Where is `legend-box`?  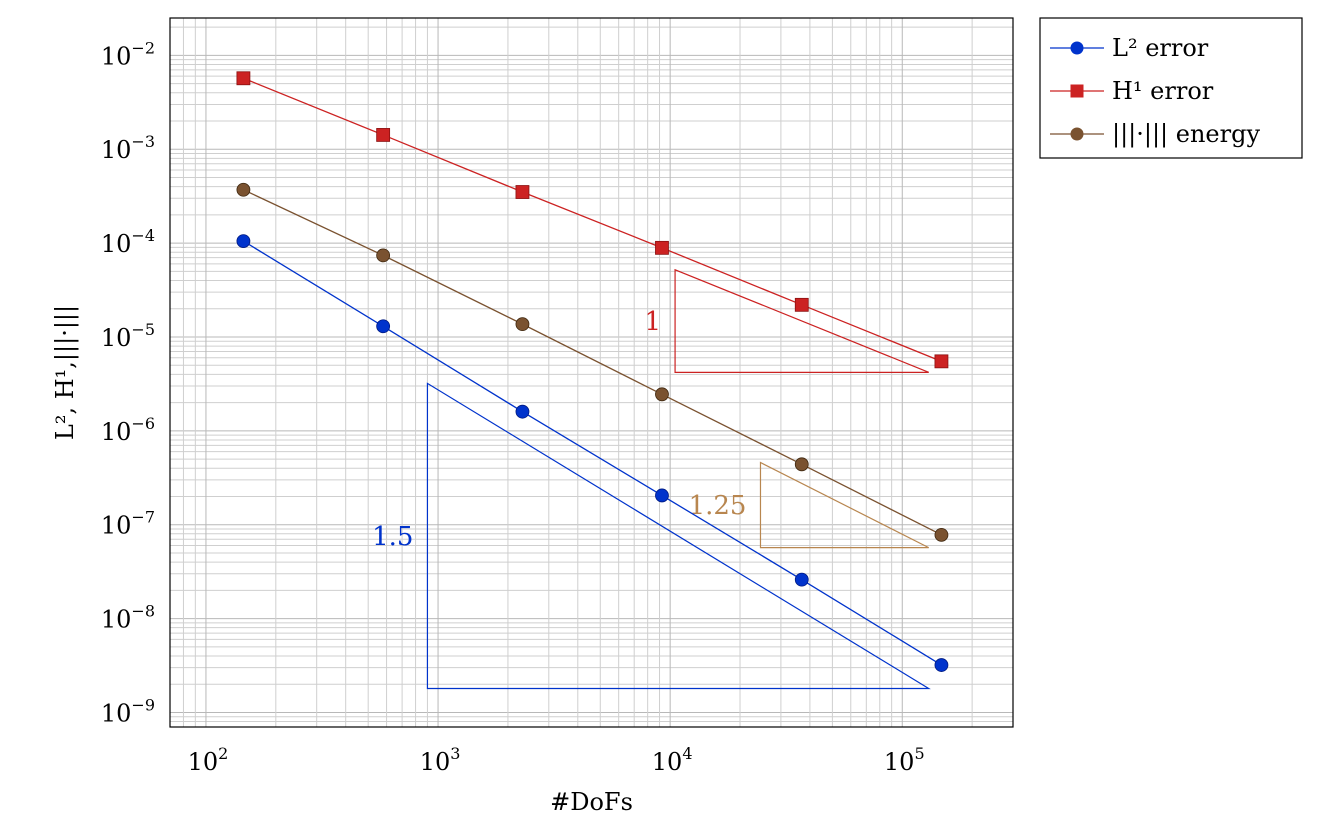 legend-box is located at coordinates (1171, 88).